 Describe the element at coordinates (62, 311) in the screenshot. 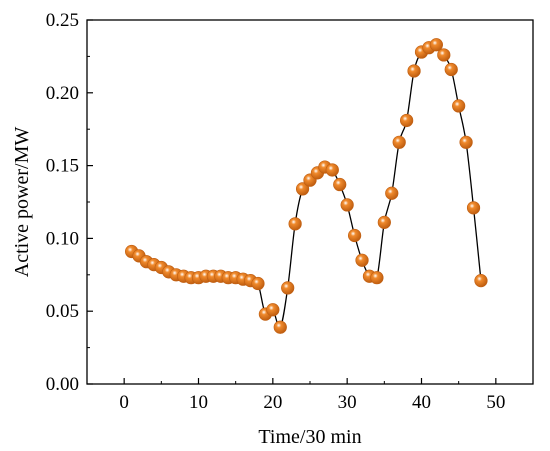

I see `y-tick-label: 0.05` at that location.